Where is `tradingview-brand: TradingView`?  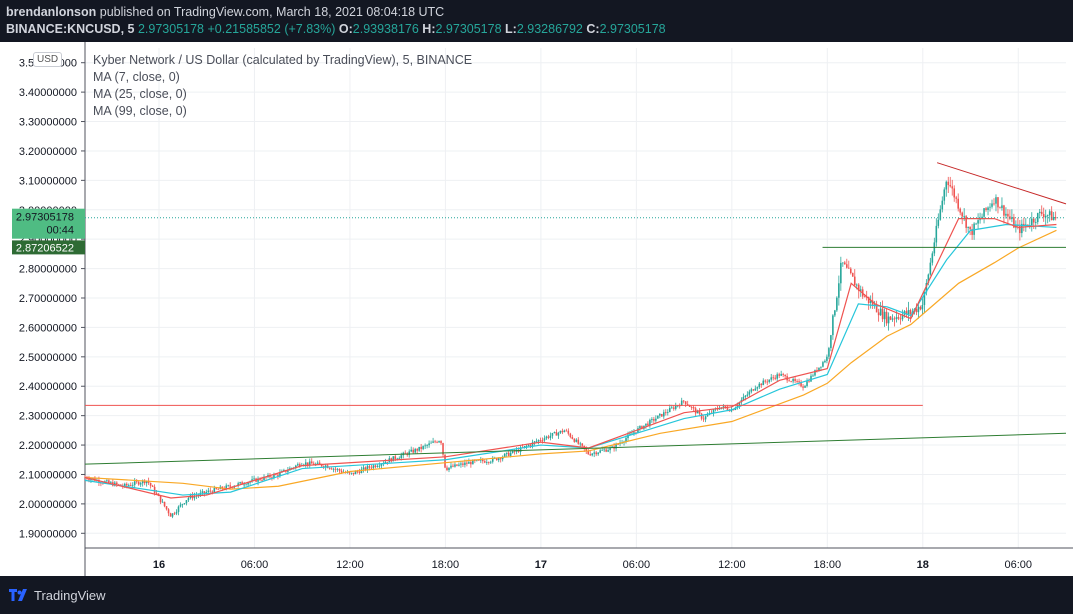 tradingview-brand: TradingView is located at coordinates (70, 595).